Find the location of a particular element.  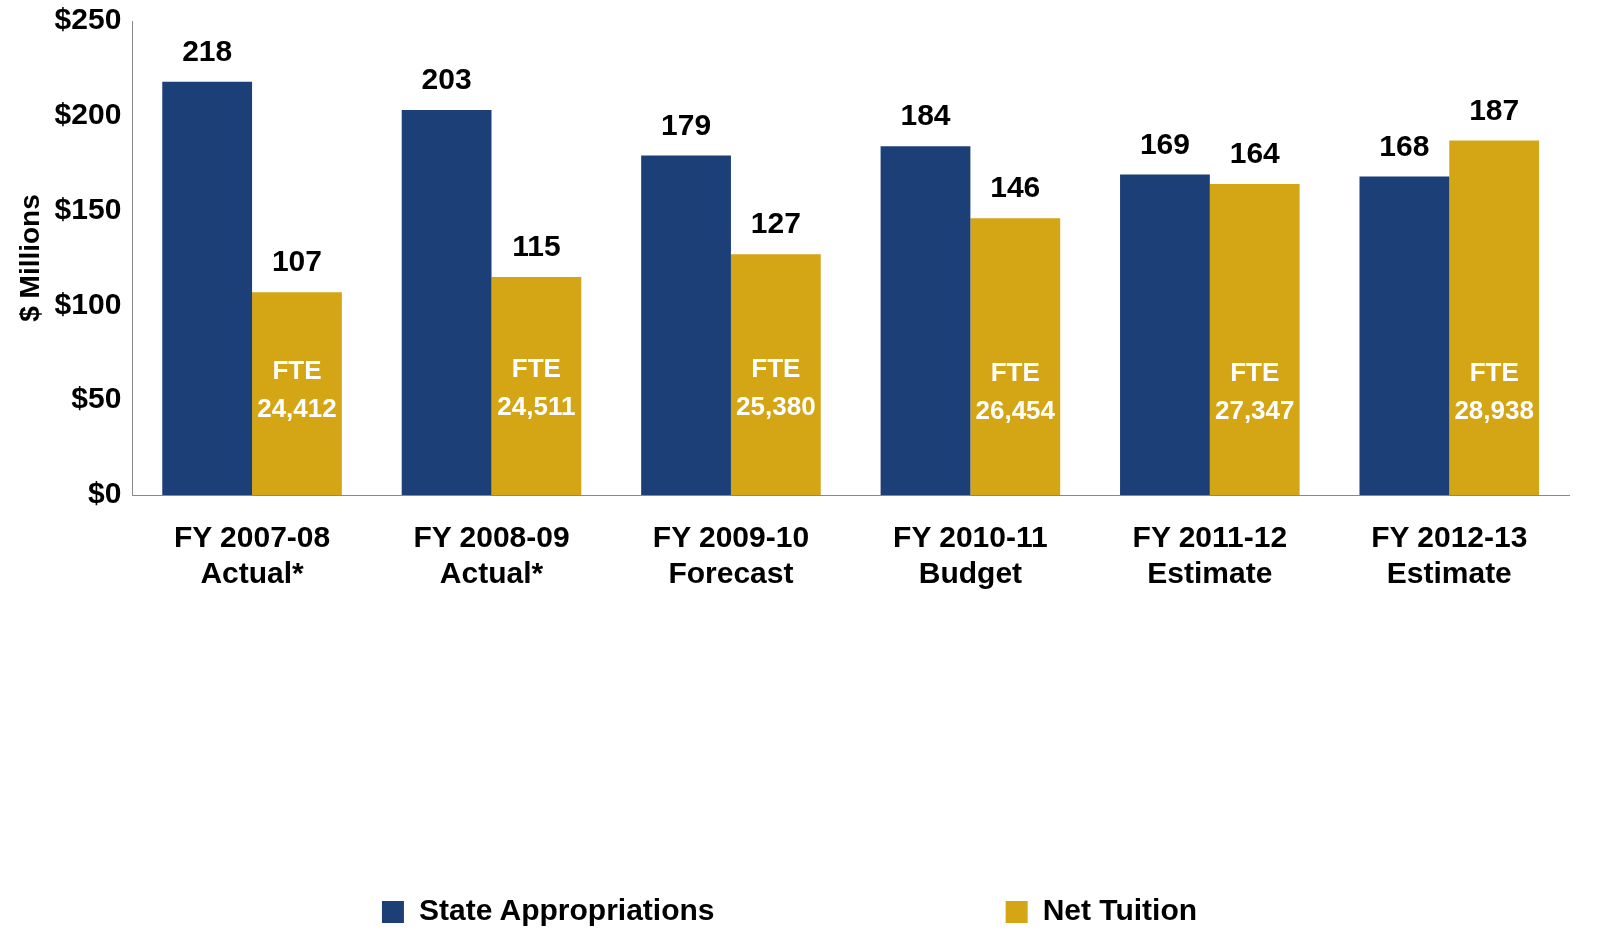

data-label: 127 is located at coordinates (775, 223).